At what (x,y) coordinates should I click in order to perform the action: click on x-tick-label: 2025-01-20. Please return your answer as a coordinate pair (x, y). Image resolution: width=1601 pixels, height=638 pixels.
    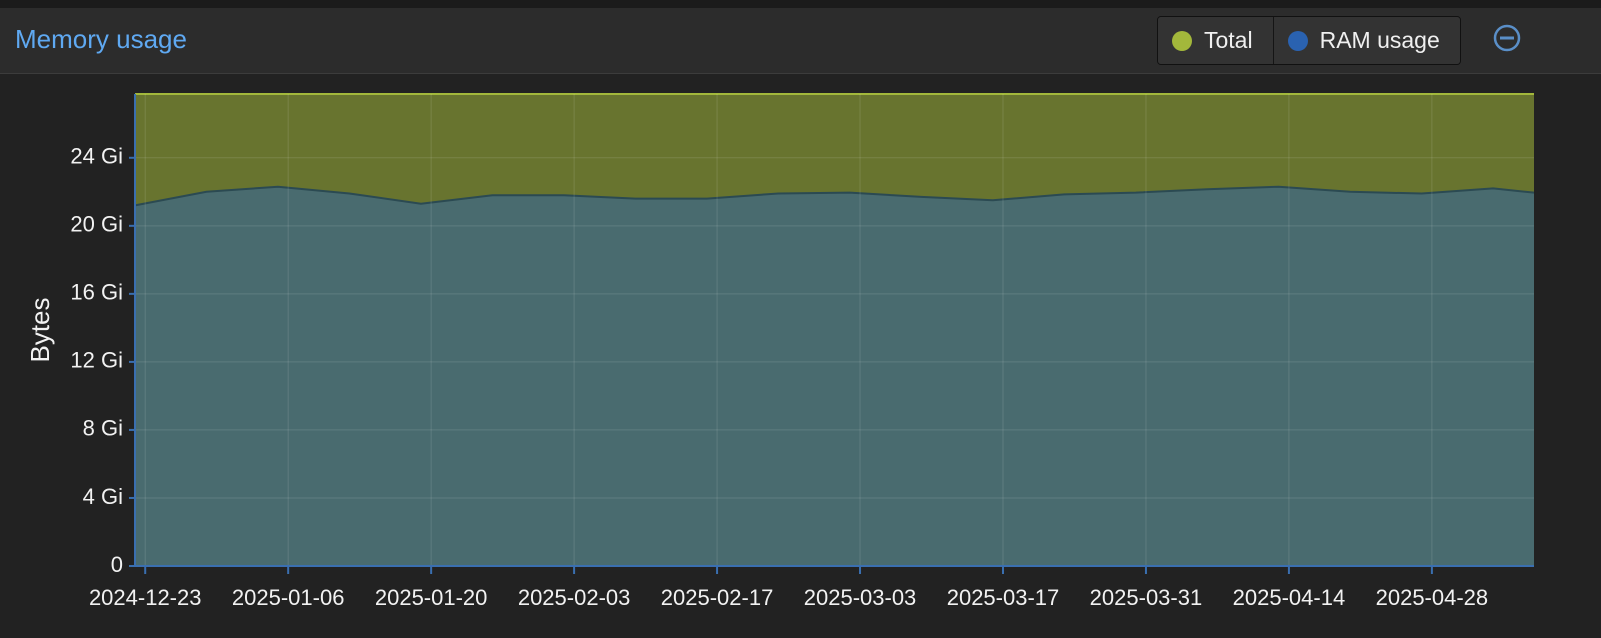
    Looking at the image, I should click on (431, 597).